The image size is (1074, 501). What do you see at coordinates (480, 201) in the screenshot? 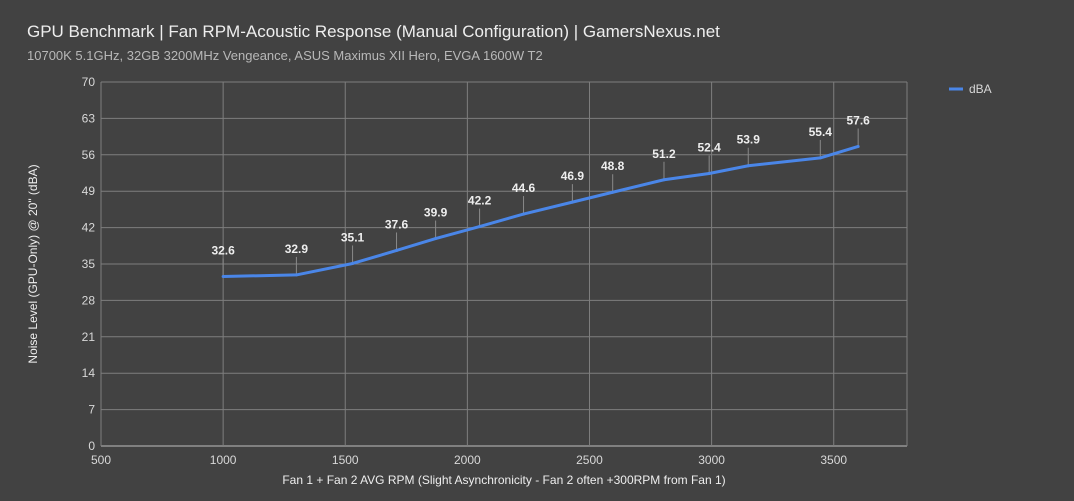
I see `data-label: 42.2` at bounding box center [480, 201].